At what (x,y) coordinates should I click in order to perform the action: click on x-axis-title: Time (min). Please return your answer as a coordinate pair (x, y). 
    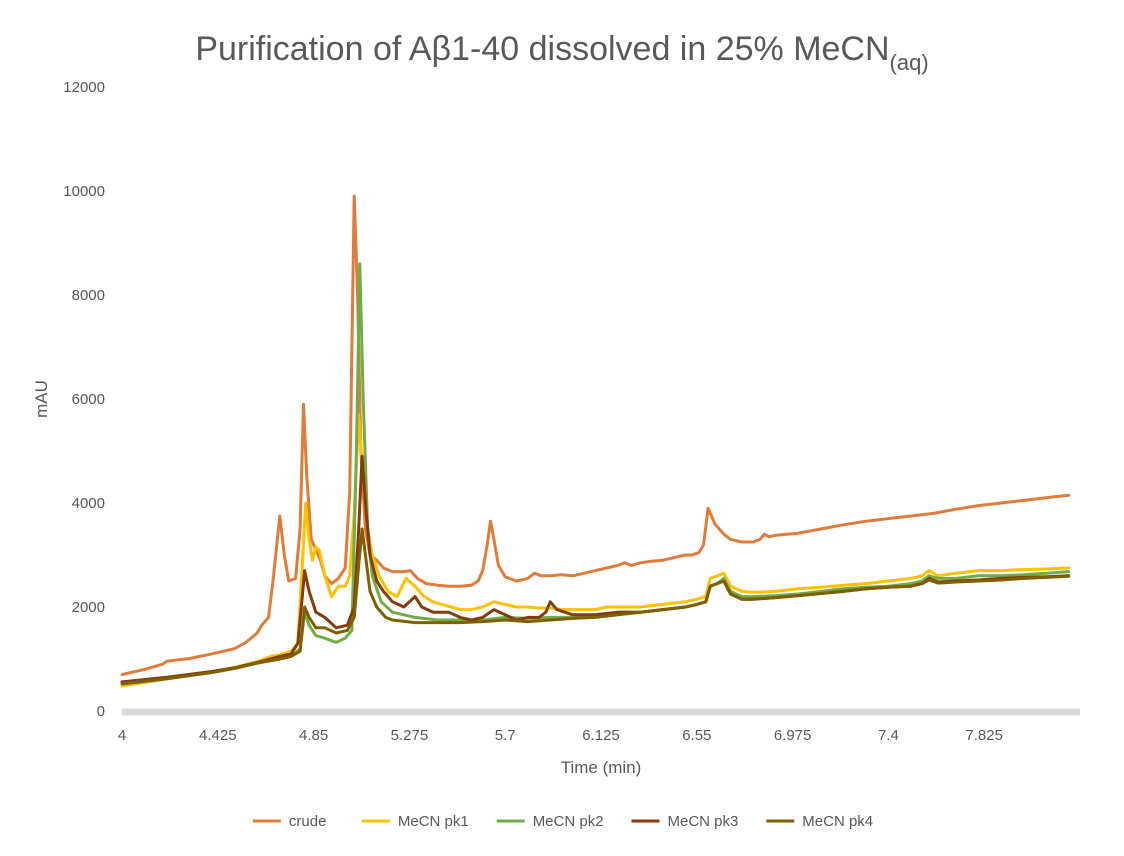
    Looking at the image, I should click on (601, 767).